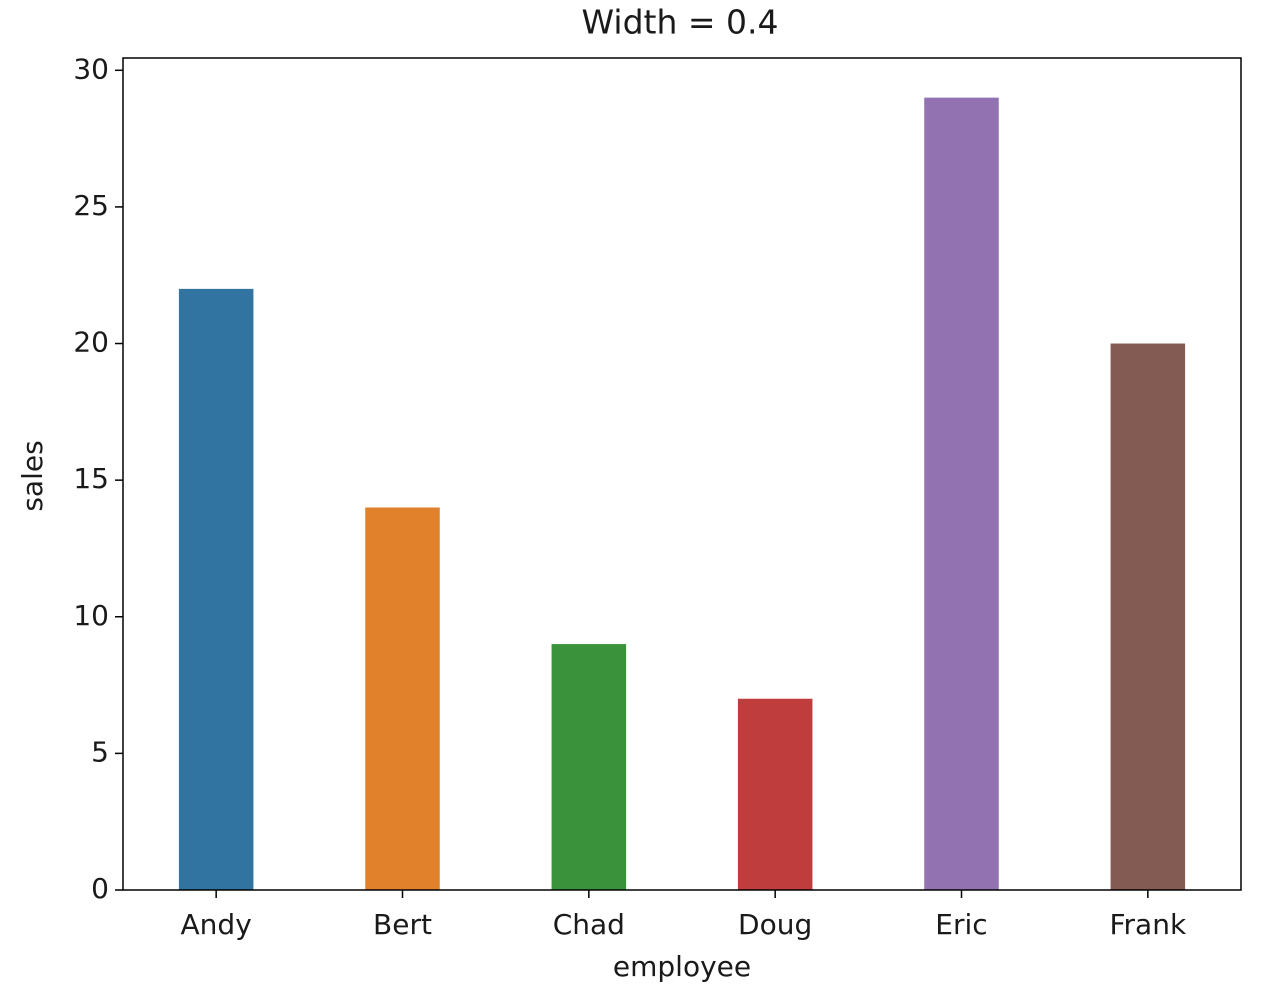  What do you see at coordinates (961, 924) in the screenshot?
I see `x-tick-label: Eric` at bounding box center [961, 924].